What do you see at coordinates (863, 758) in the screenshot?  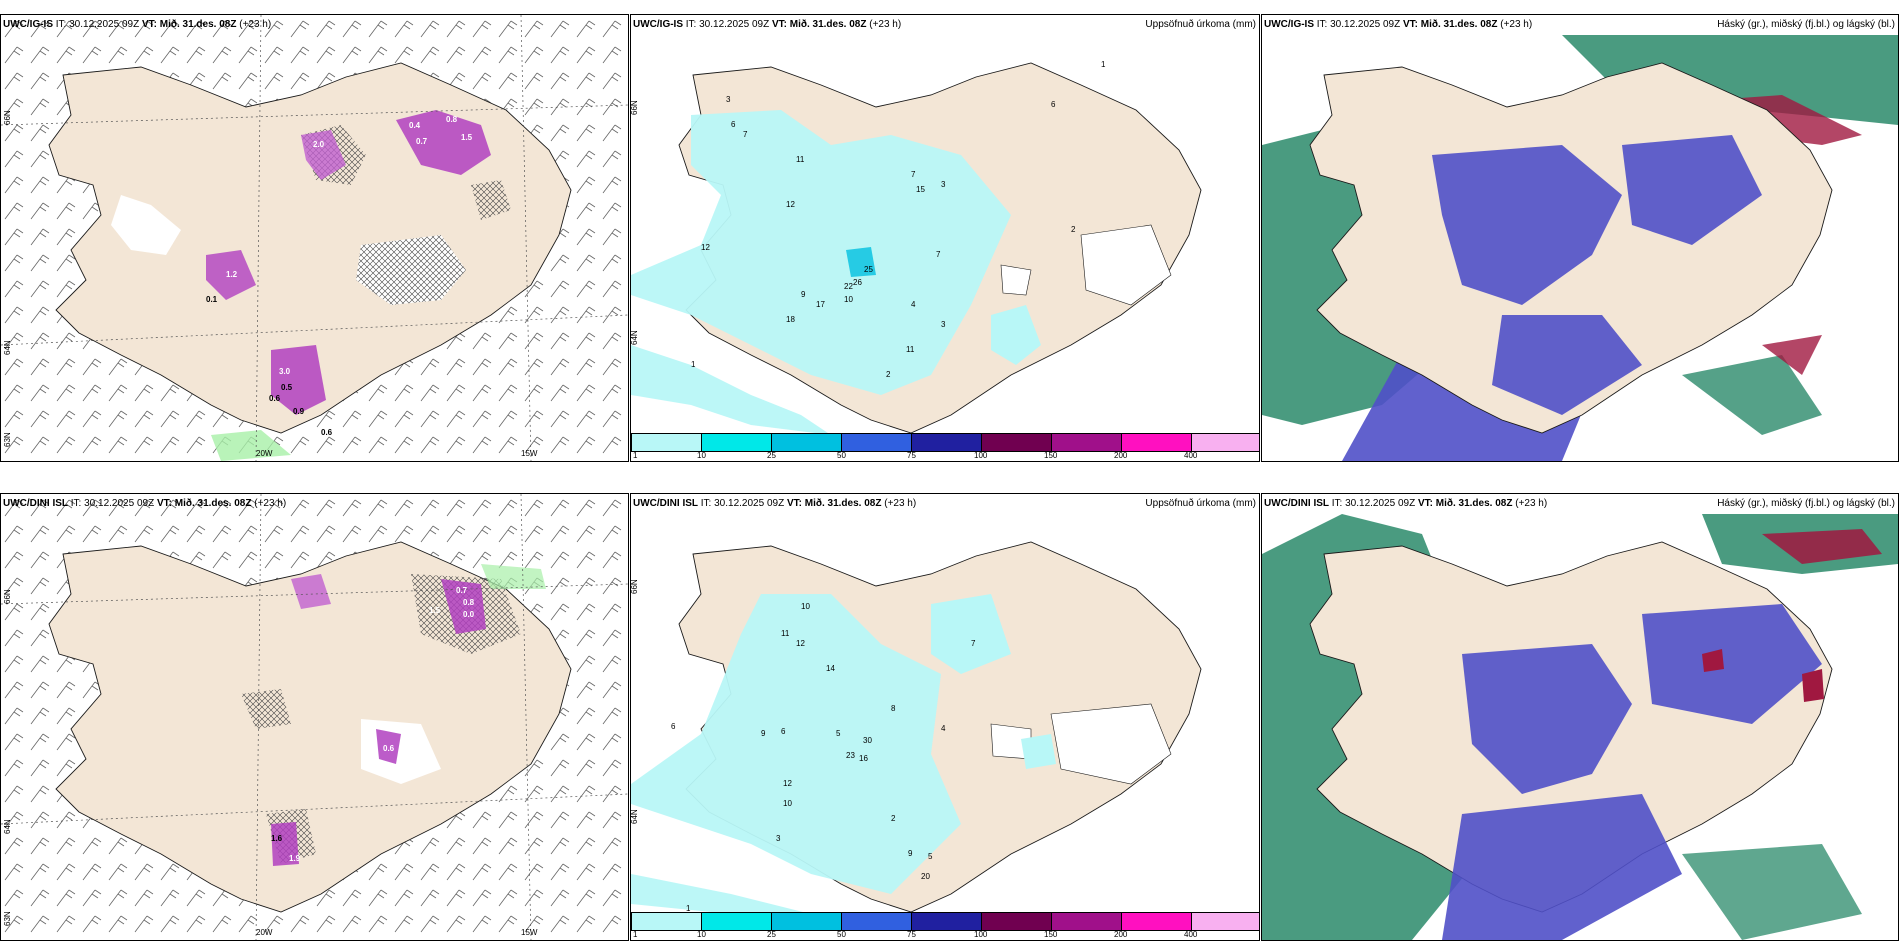 I see `precip-number: 16` at bounding box center [863, 758].